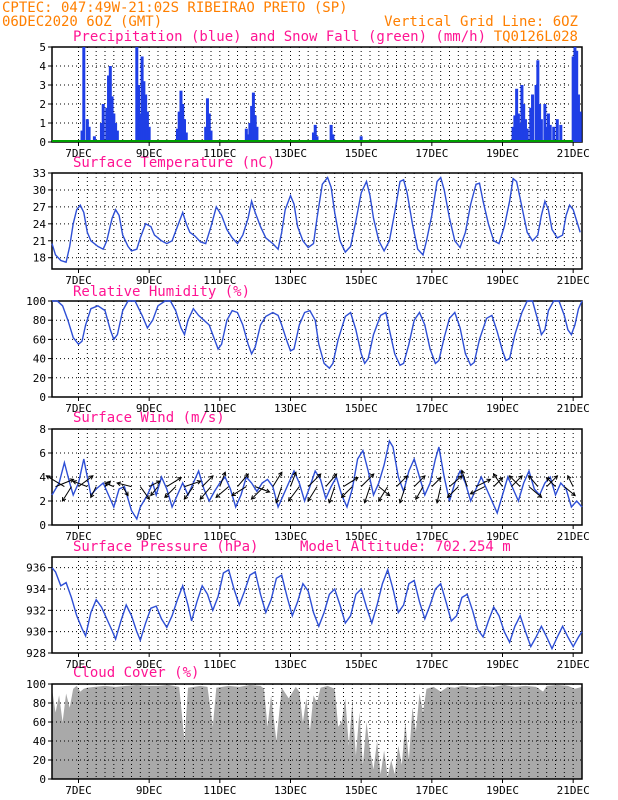 Image resolution: width=618 pixels, height=800 pixels. I want to click on x-tick-label: 19DEC, so click(502, 153).